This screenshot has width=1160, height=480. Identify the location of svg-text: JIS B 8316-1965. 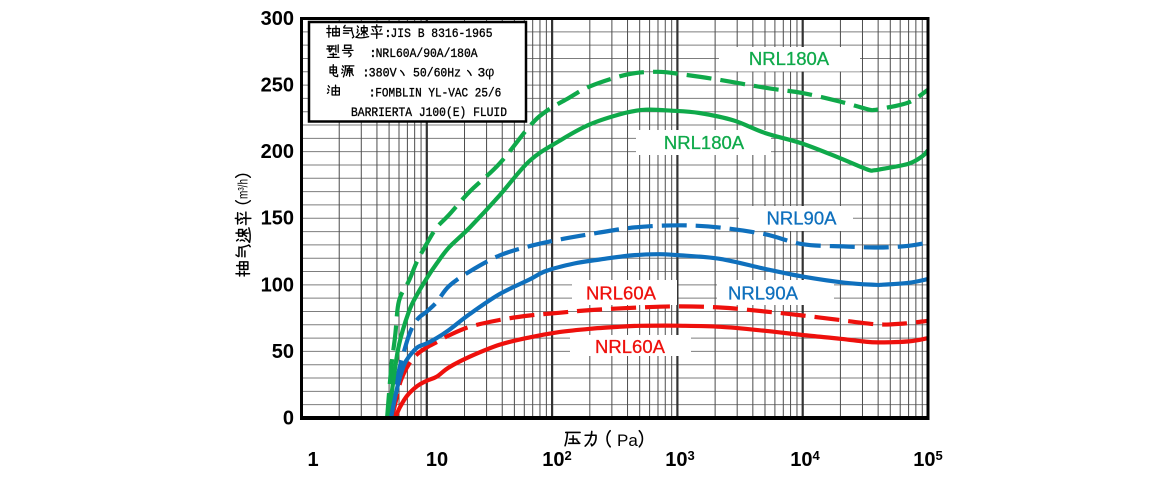
(442, 33).